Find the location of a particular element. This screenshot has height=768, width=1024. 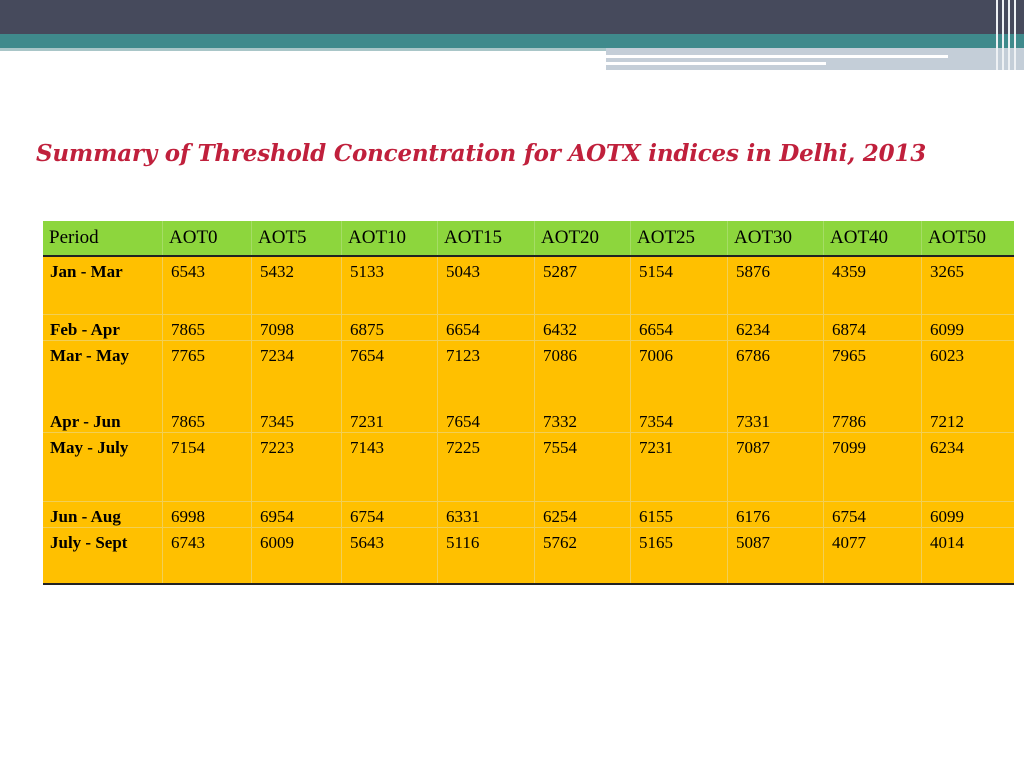

table-cell: 6543 is located at coordinates (207, 285).